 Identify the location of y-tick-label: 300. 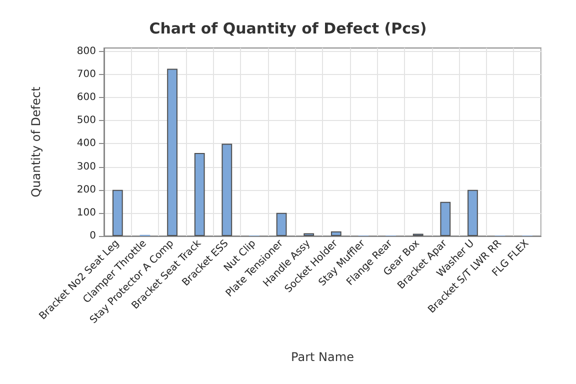
(86, 166).